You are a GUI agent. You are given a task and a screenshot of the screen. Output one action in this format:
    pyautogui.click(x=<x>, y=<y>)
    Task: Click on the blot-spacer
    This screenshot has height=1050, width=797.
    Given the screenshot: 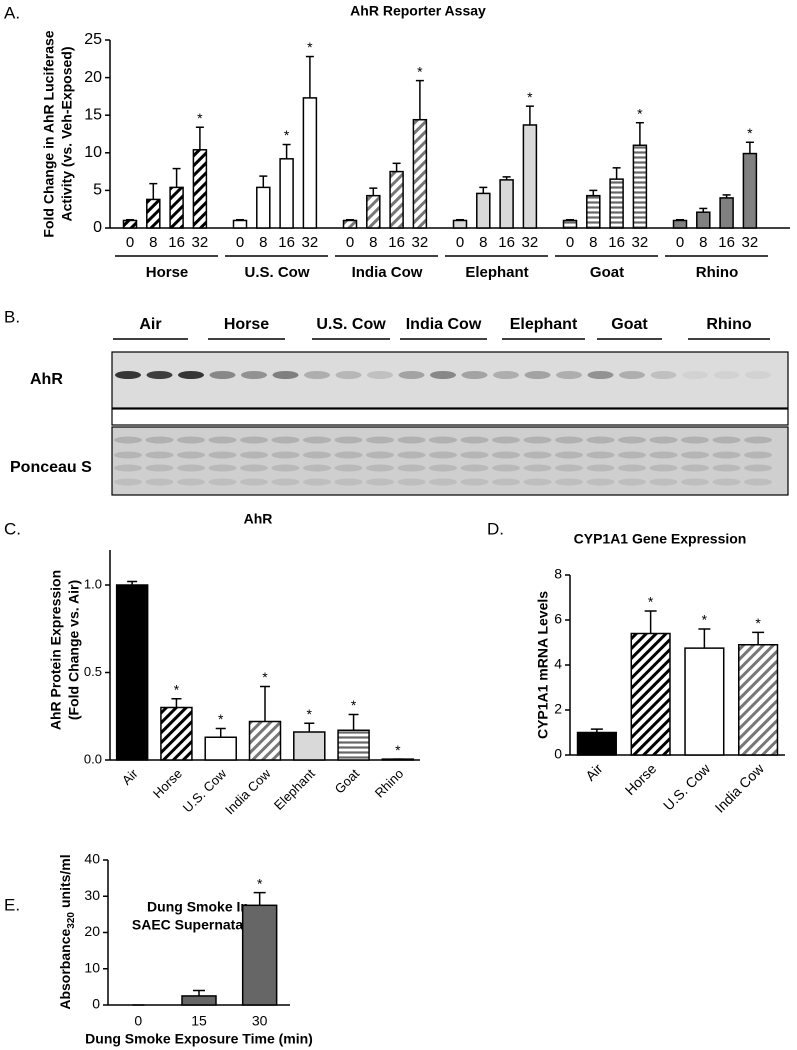 What is the action you would take?
    pyautogui.click(x=450, y=417)
    